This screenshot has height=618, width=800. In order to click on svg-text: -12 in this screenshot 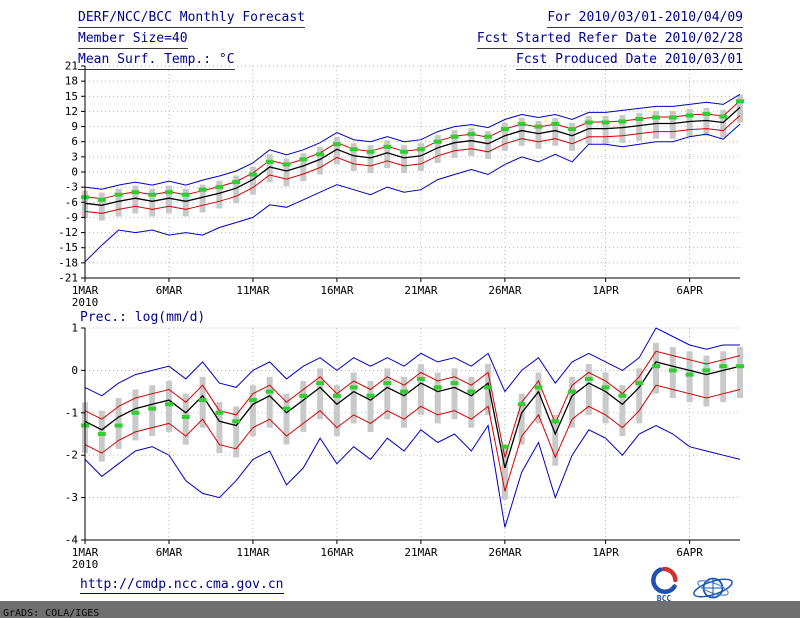, I will do `click(68, 232)`.